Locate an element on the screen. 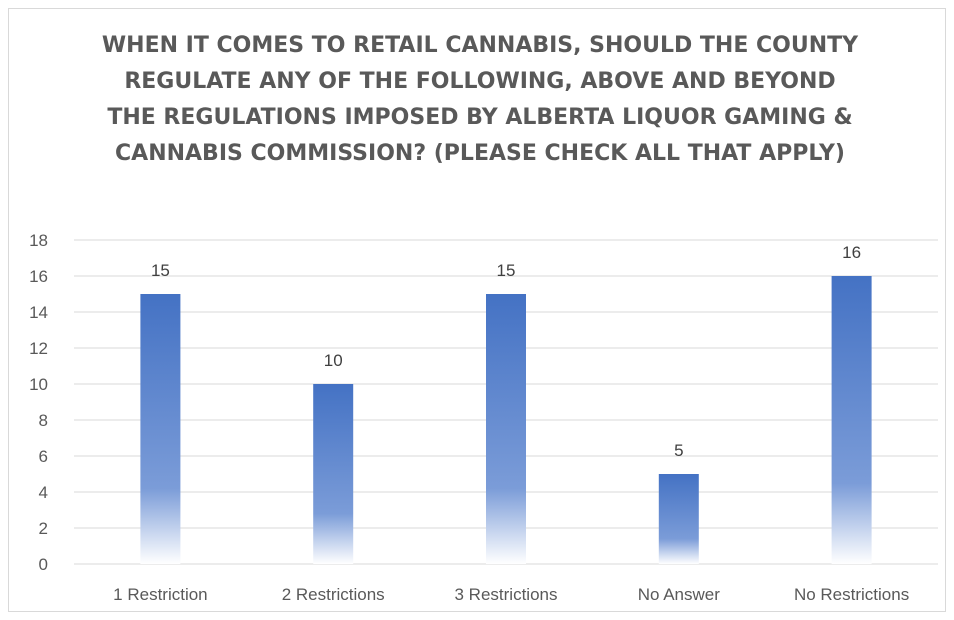 The height and width of the screenshot is (620, 954). y-tick-label: 8 is located at coordinates (43, 420).